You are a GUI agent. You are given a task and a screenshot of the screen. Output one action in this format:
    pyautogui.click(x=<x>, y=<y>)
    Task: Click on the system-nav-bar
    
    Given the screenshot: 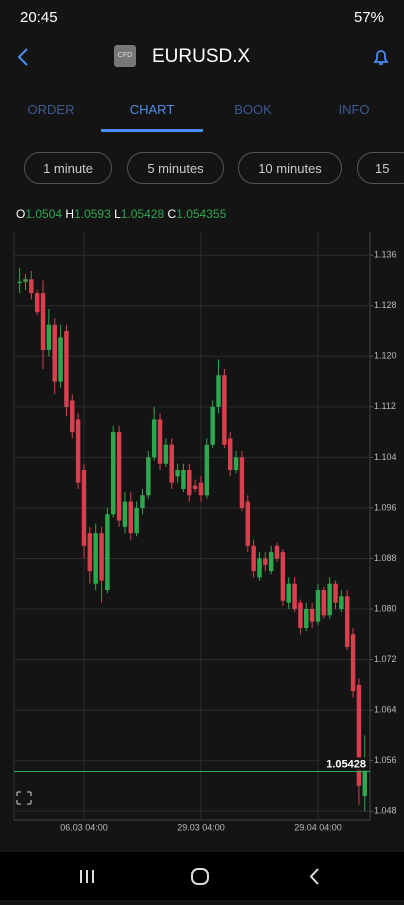 What is the action you would take?
    pyautogui.click(x=202, y=876)
    